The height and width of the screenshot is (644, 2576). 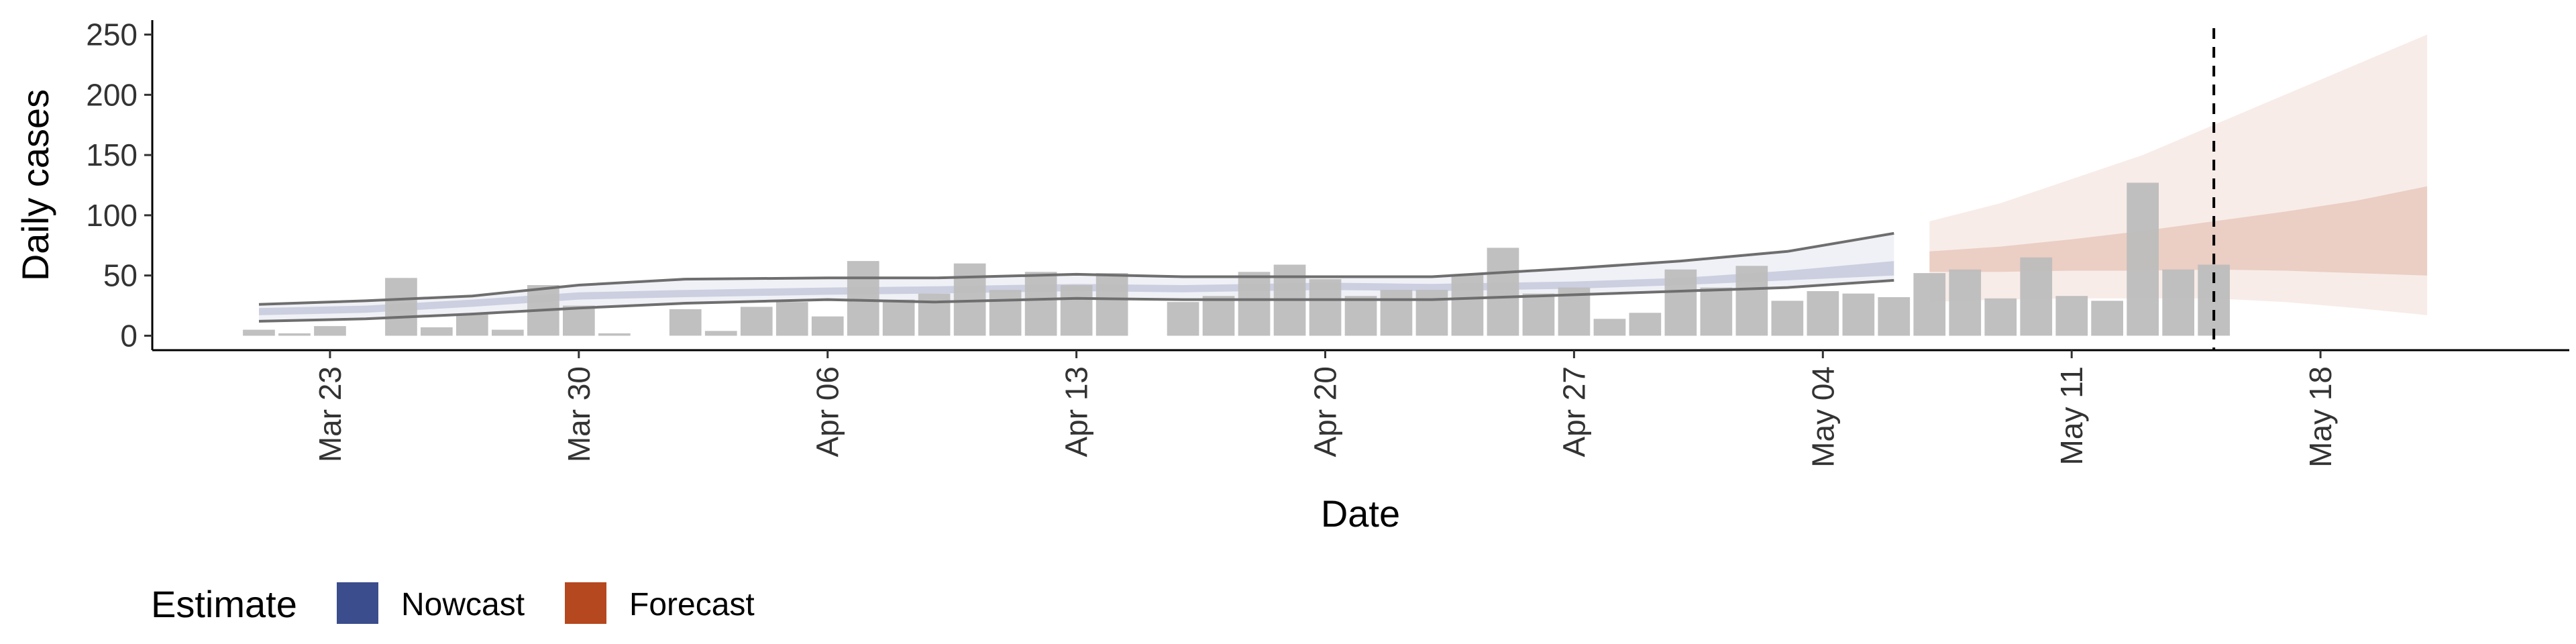 I want to click on legend-label-nowcast: Nowcast, so click(x=463, y=605).